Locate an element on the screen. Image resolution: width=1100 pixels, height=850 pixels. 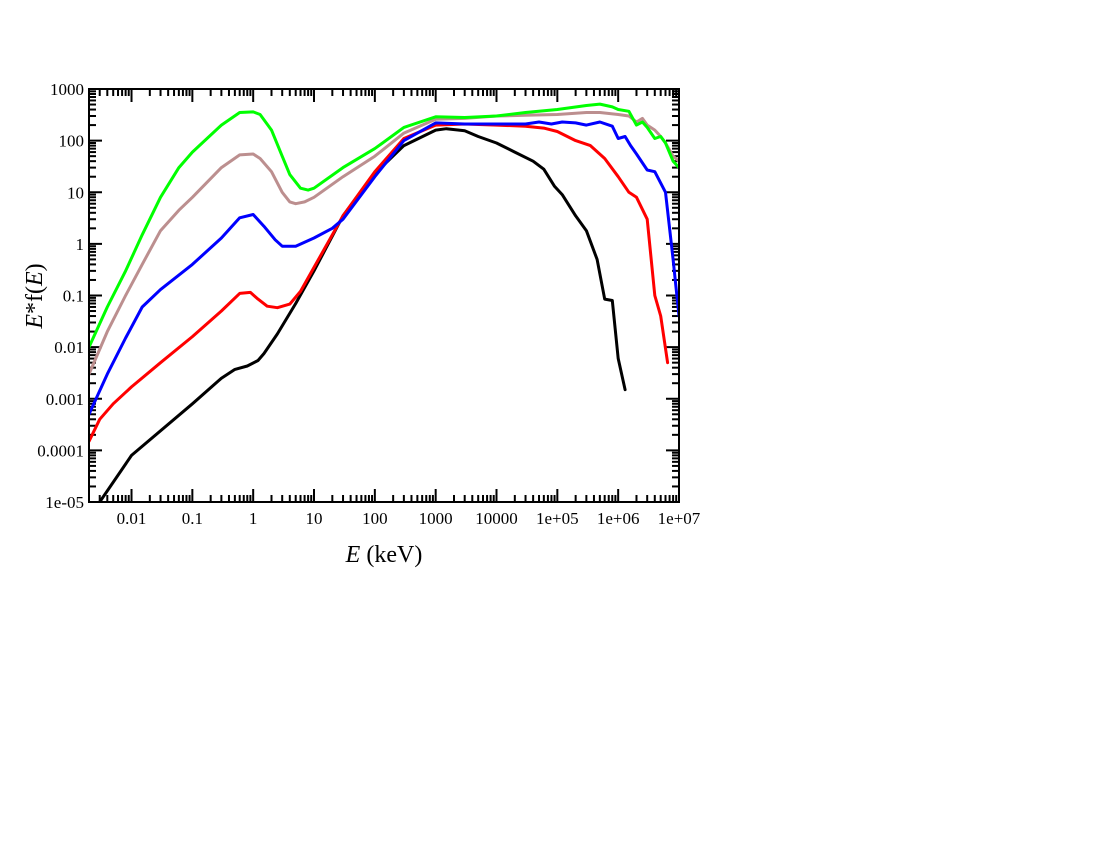
y-tick-label: 0.0001 is located at coordinates (60, 450).